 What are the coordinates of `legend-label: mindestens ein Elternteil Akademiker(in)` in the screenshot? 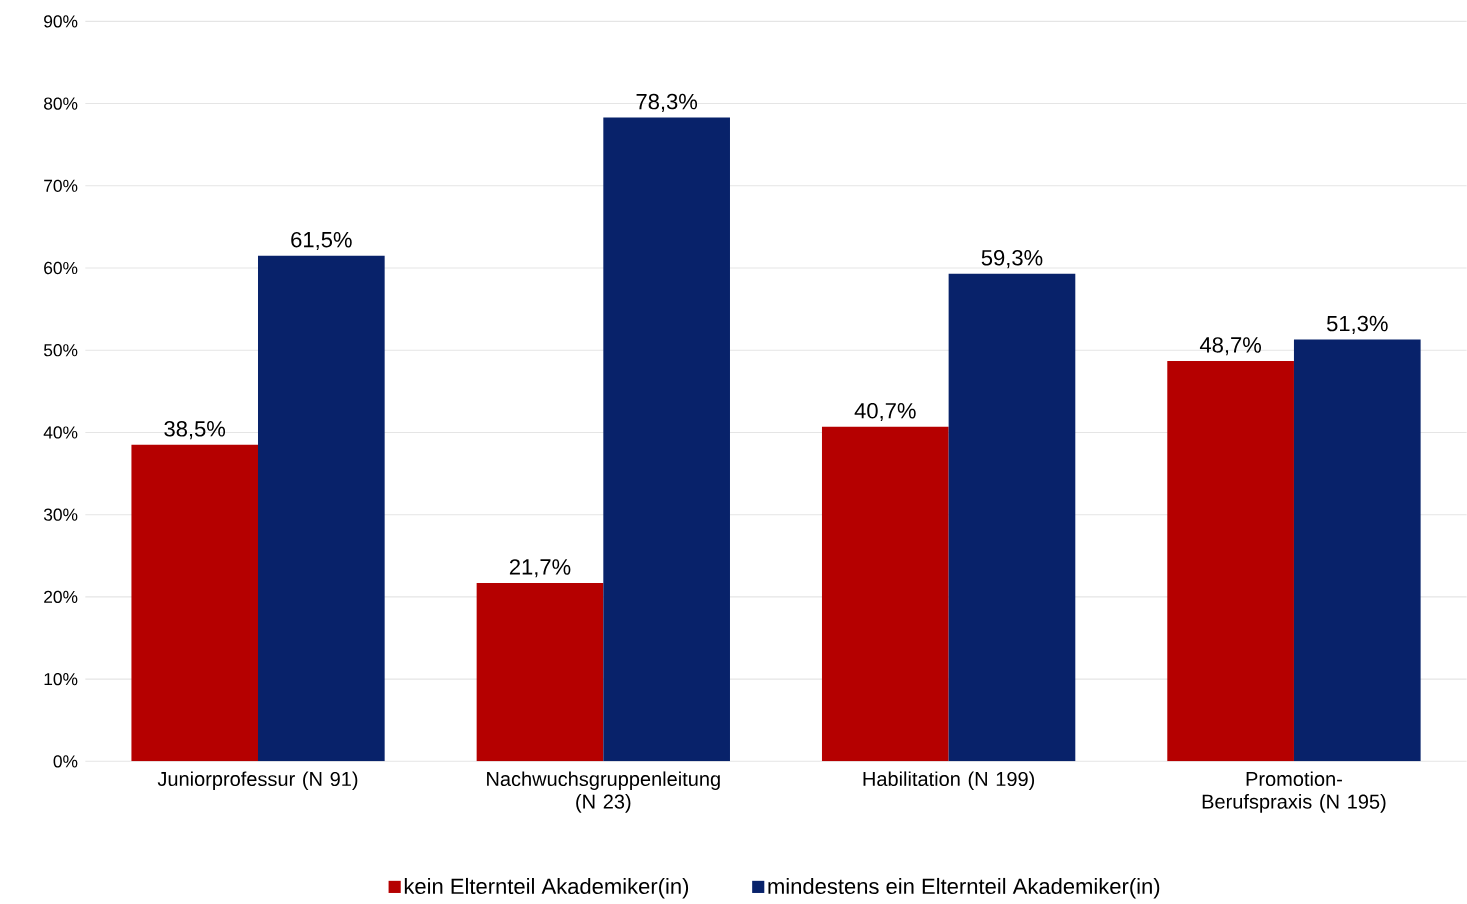 It's located at (964, 888).